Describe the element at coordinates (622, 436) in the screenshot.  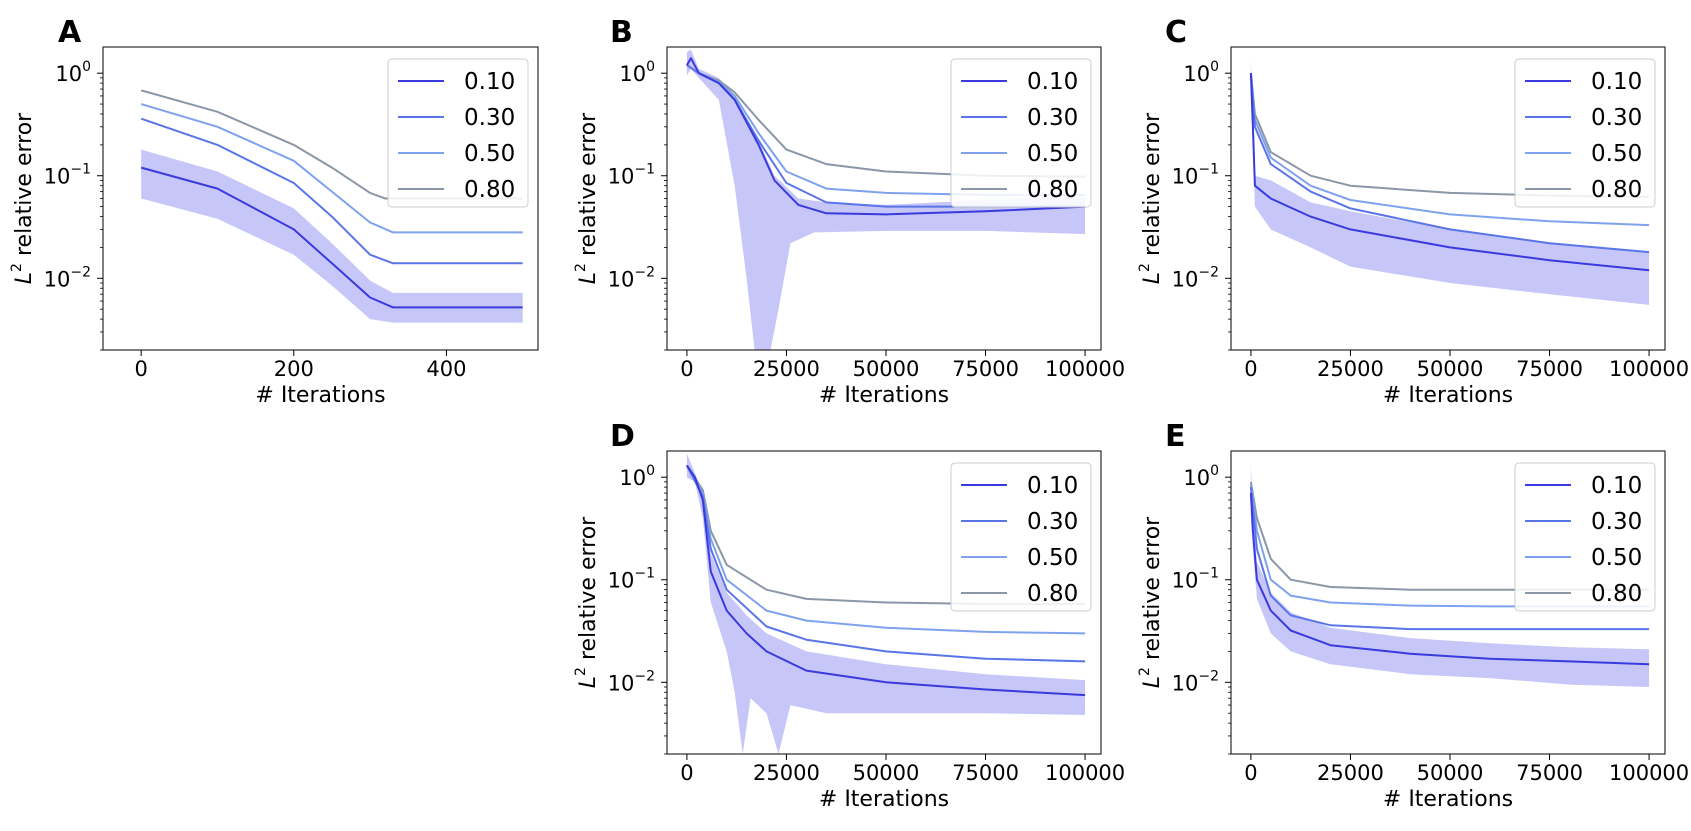
I see `panel-letter: D` at that location.